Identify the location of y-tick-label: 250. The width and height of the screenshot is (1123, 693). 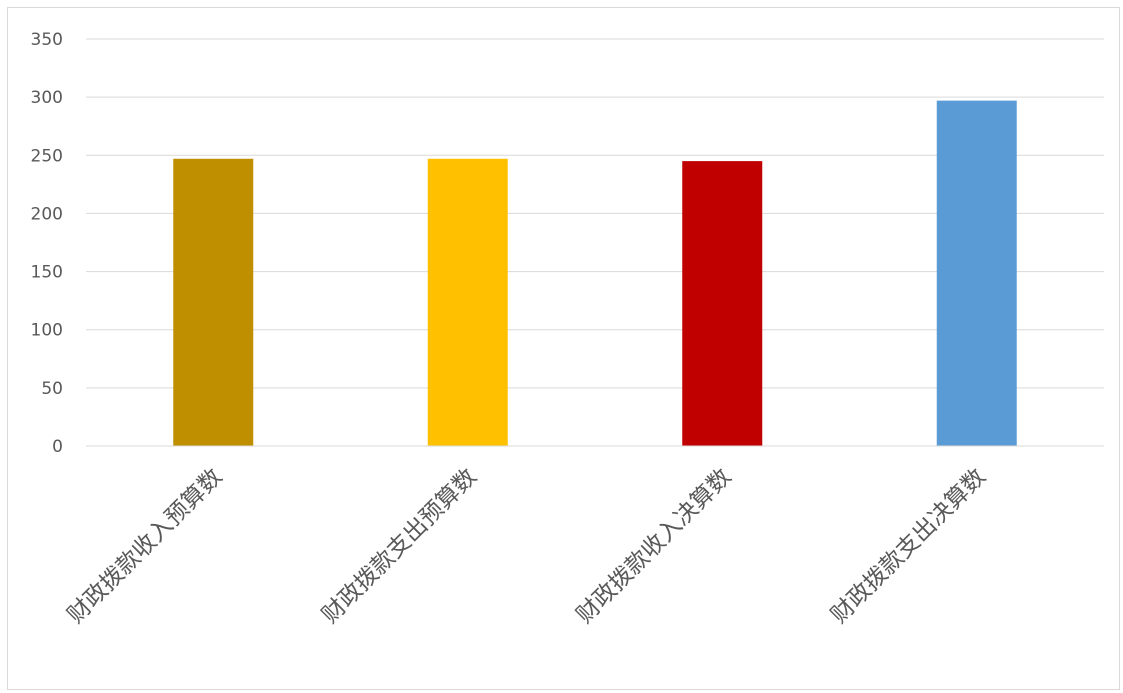
(47, 156).